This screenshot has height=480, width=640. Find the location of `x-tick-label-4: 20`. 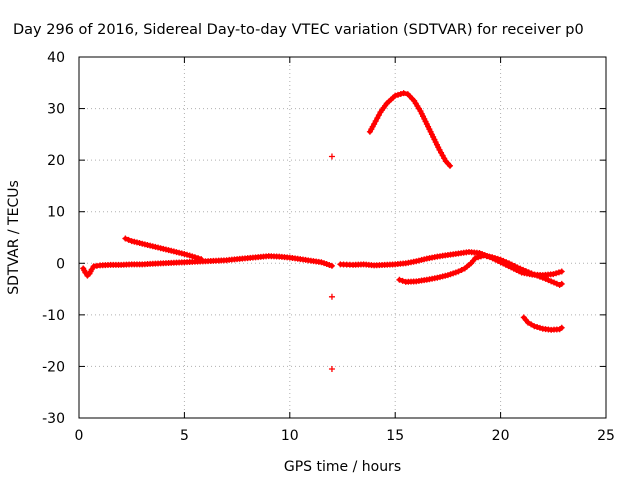

x-tick-label-4: 20 is located at coordinates (501, 436).